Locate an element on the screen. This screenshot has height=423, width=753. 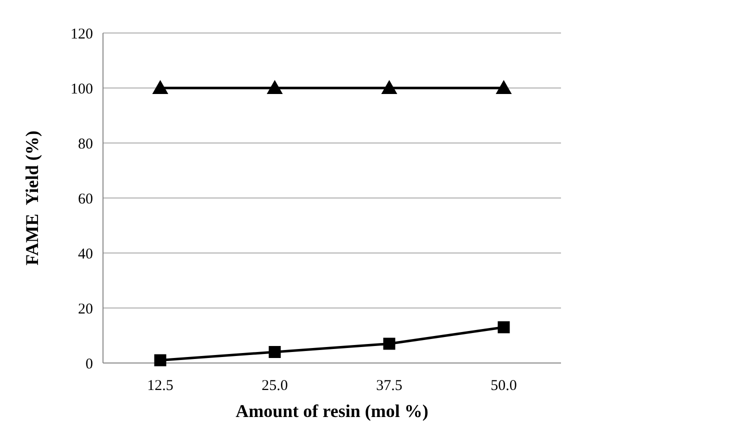
y-axis-title: FAME Yield (%) is located at coordinates (32, 198).